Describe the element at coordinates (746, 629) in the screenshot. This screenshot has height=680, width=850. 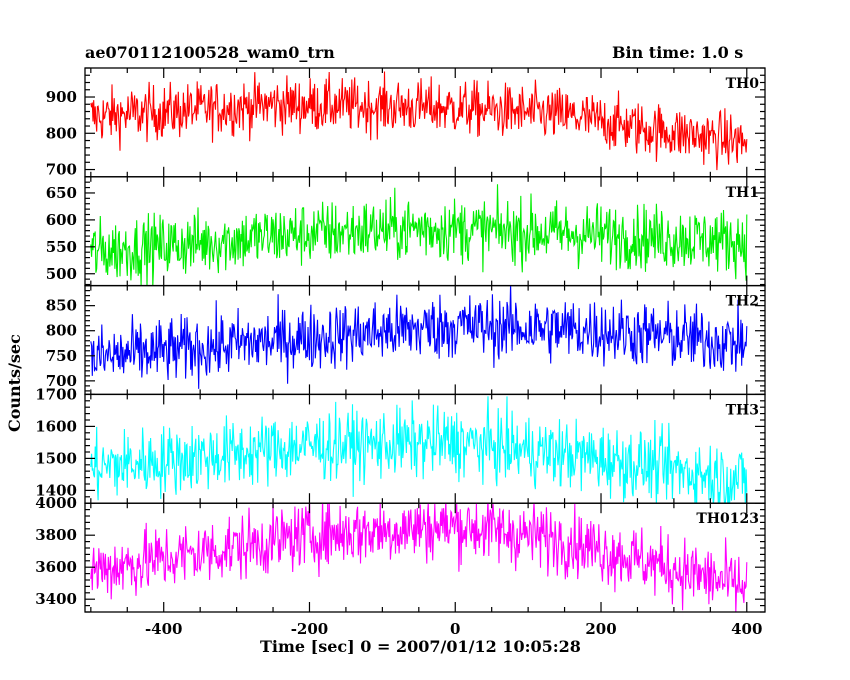
I see `x-tick-label: 400` at that location.